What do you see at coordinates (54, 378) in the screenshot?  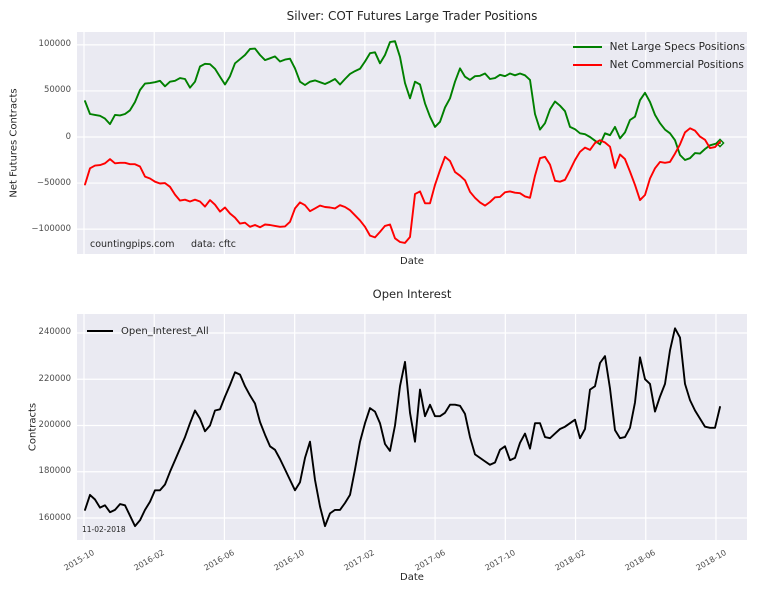 I see `y-tick-label: 220000` at bounding box center [54, 378].